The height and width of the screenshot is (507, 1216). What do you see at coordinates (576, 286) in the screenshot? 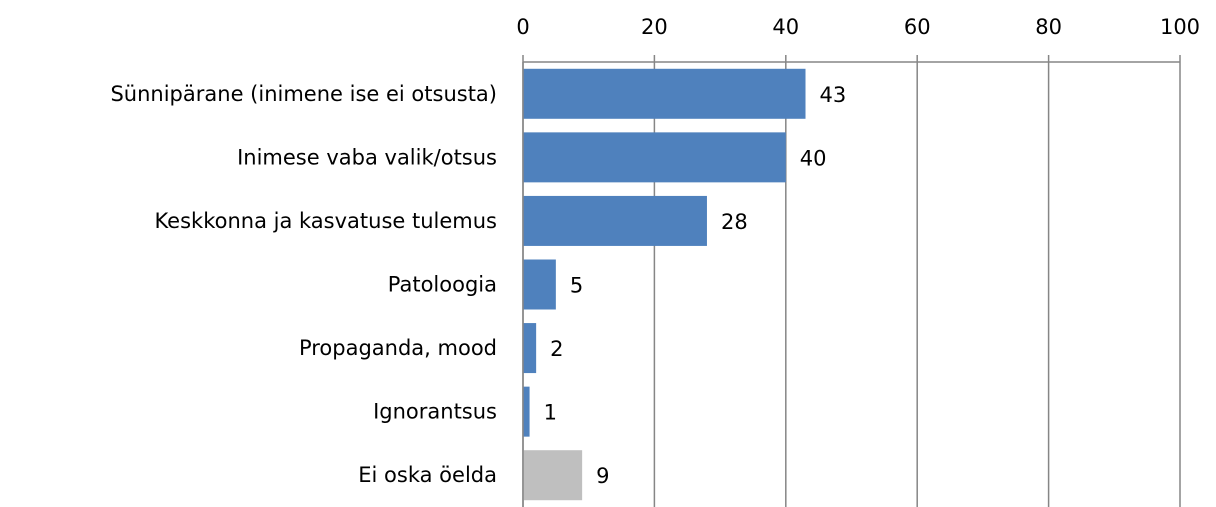
I see `data-label: 5` at bounding box center [576, 286].